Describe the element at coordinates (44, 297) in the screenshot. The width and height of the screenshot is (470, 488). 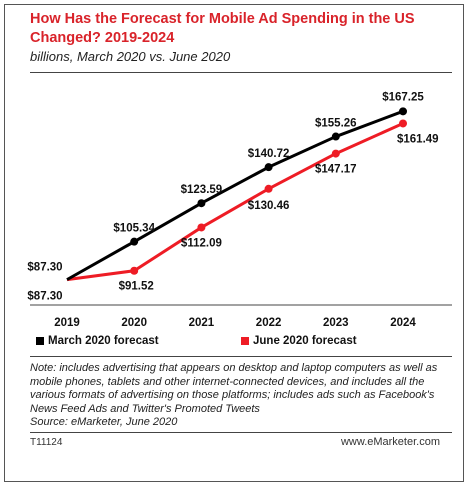
I see `data-label-june-2019: $87.30` at that location.